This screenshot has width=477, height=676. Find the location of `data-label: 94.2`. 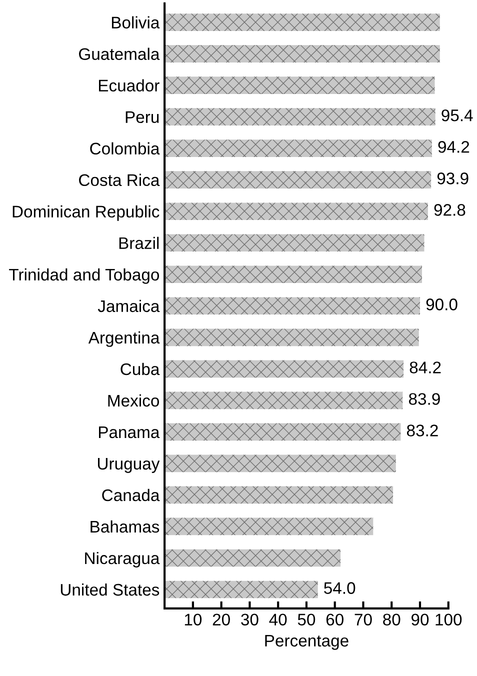

data-label: 94.2 is located at coordinates (454, 147).